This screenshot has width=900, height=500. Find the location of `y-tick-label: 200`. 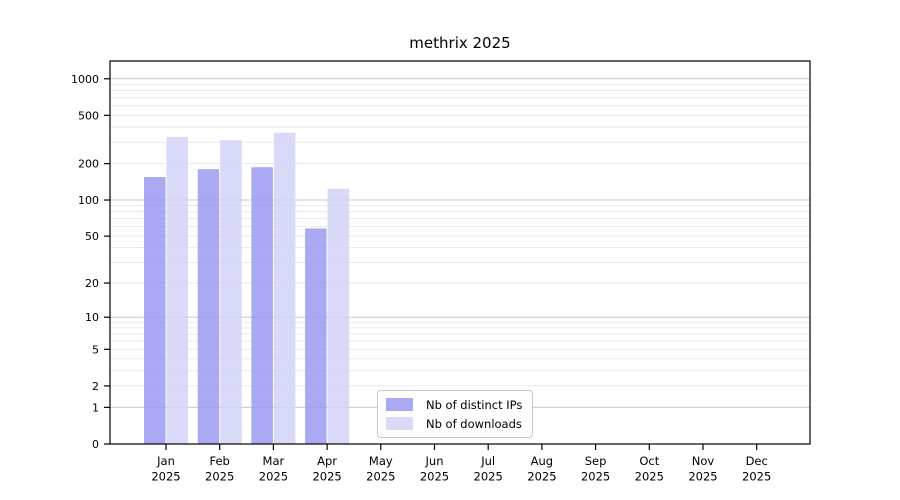

y-tick-label: 200 is located at coordinates (88, 164).